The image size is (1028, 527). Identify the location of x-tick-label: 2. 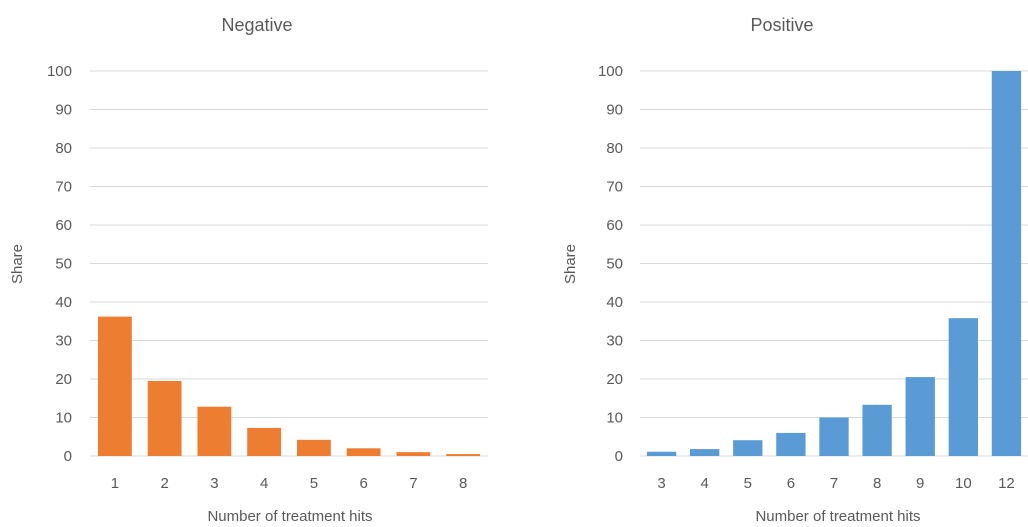
(164, 483).